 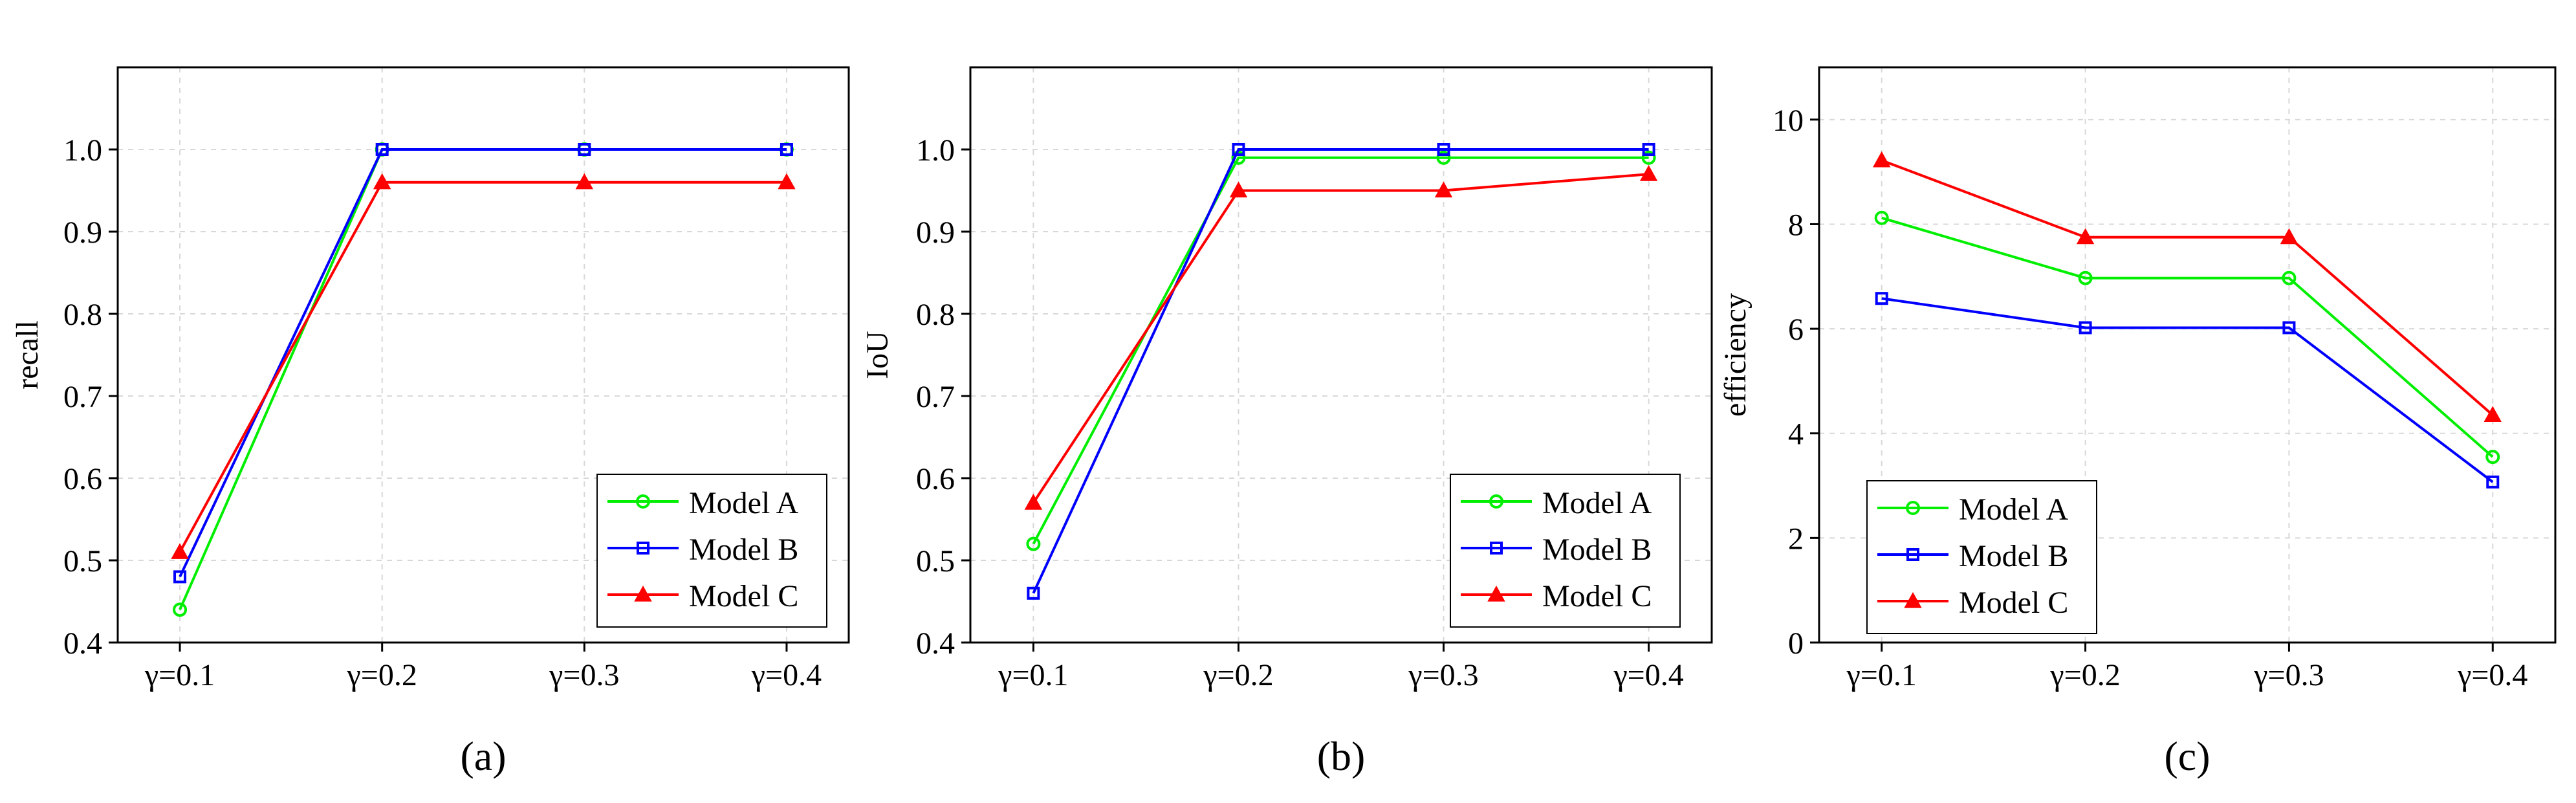 What do you see at coordinates (1341, 756) in the screenshot?
I see `panel-label: (b)` at bounding box center [1341, 756].